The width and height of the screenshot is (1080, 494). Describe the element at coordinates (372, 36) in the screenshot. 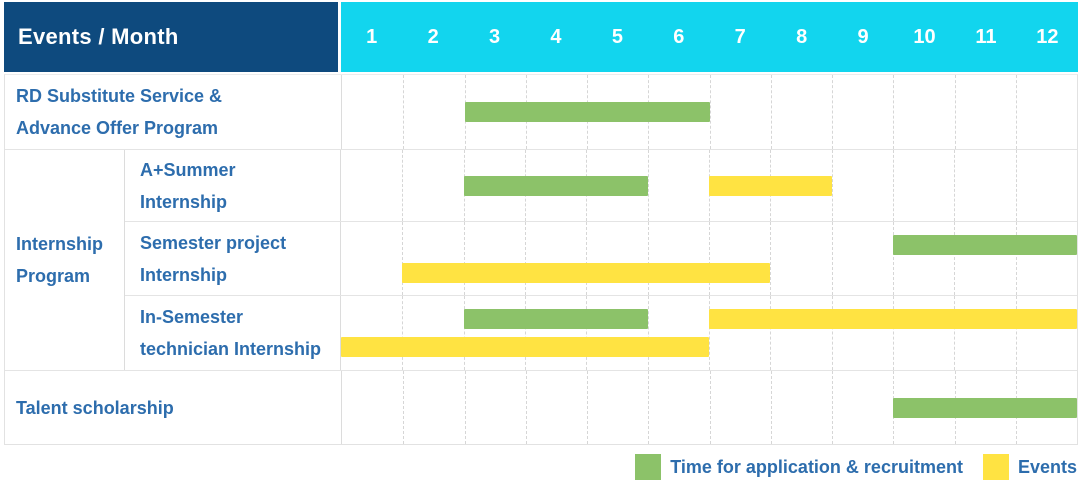

I see `month-label-1: 1` at that location.